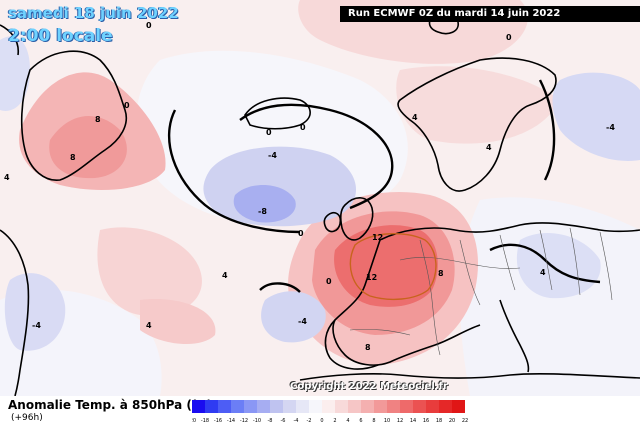 Image resolution: width=640 pixels, height=427 pixels. I want to click on cold-core-atlantic, so click(264, 203).